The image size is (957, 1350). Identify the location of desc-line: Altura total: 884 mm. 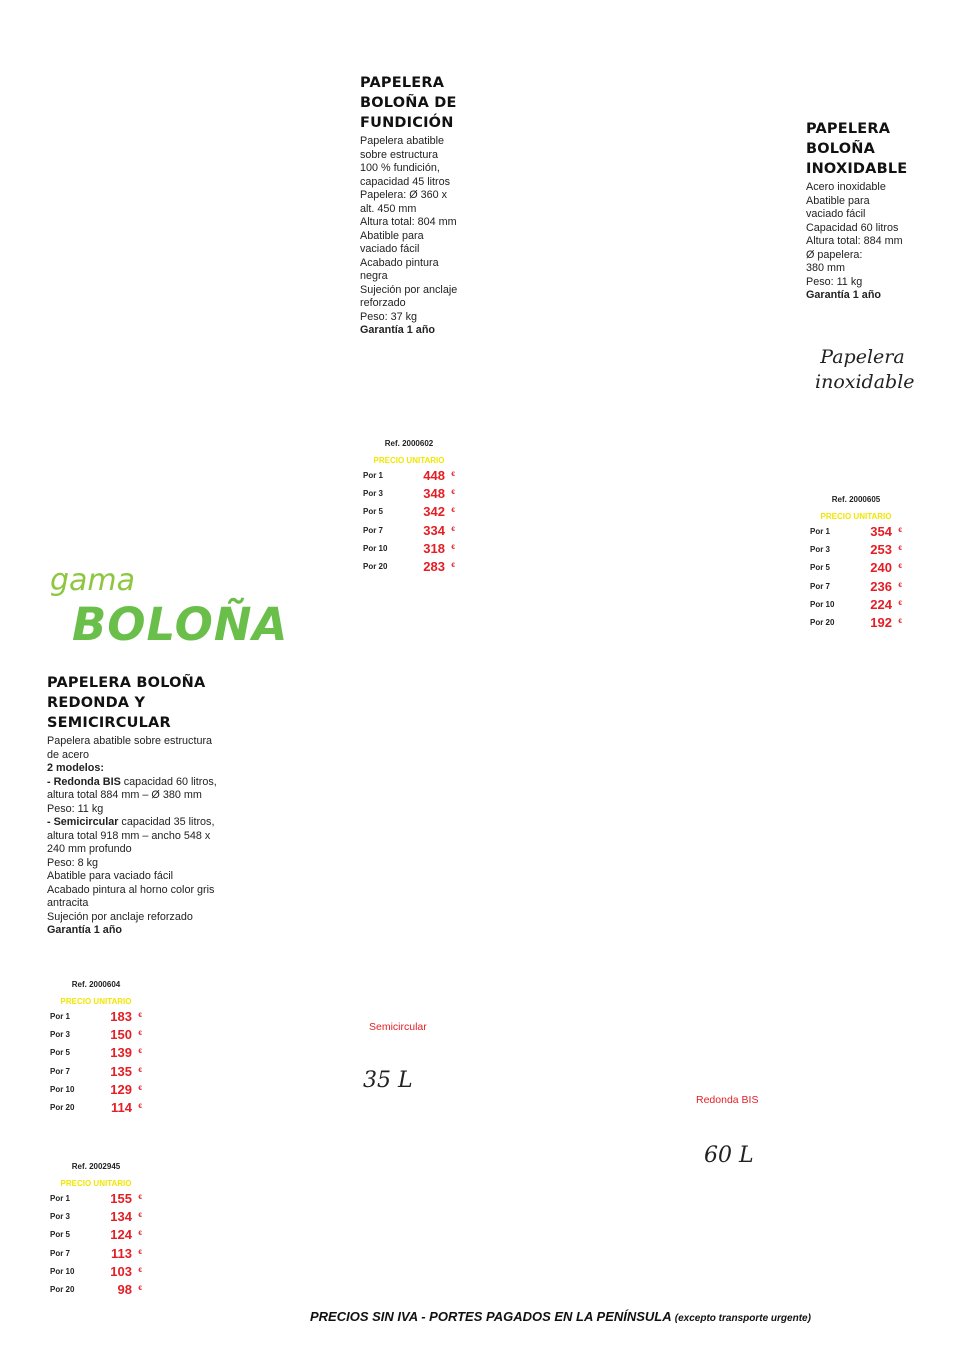
(854, 241).